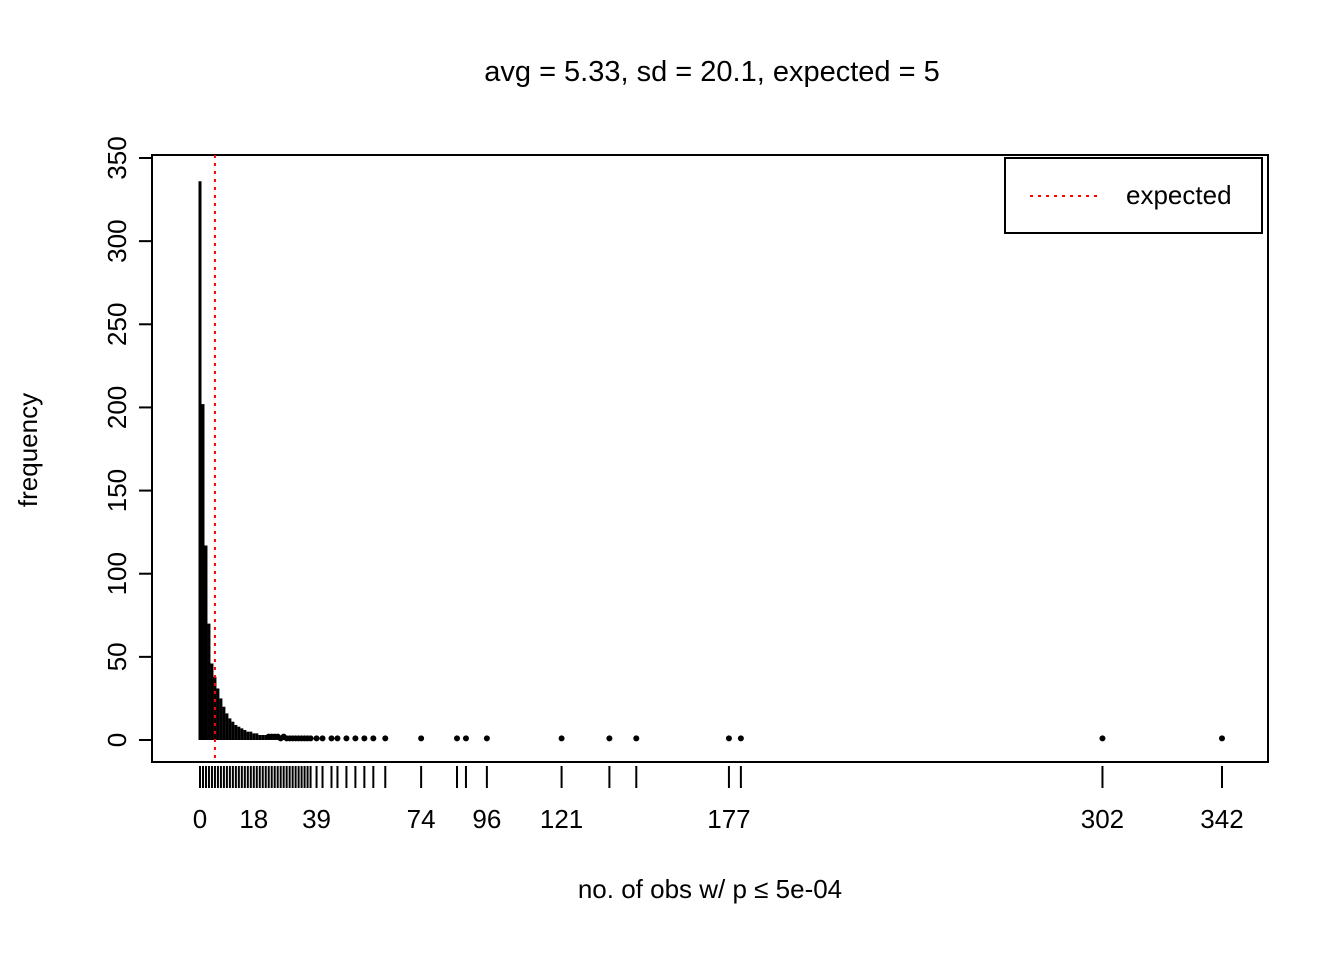 The height and width of the screenshot is (960, 1344). I want to click on y-axis-ticks, so click(145, 449).